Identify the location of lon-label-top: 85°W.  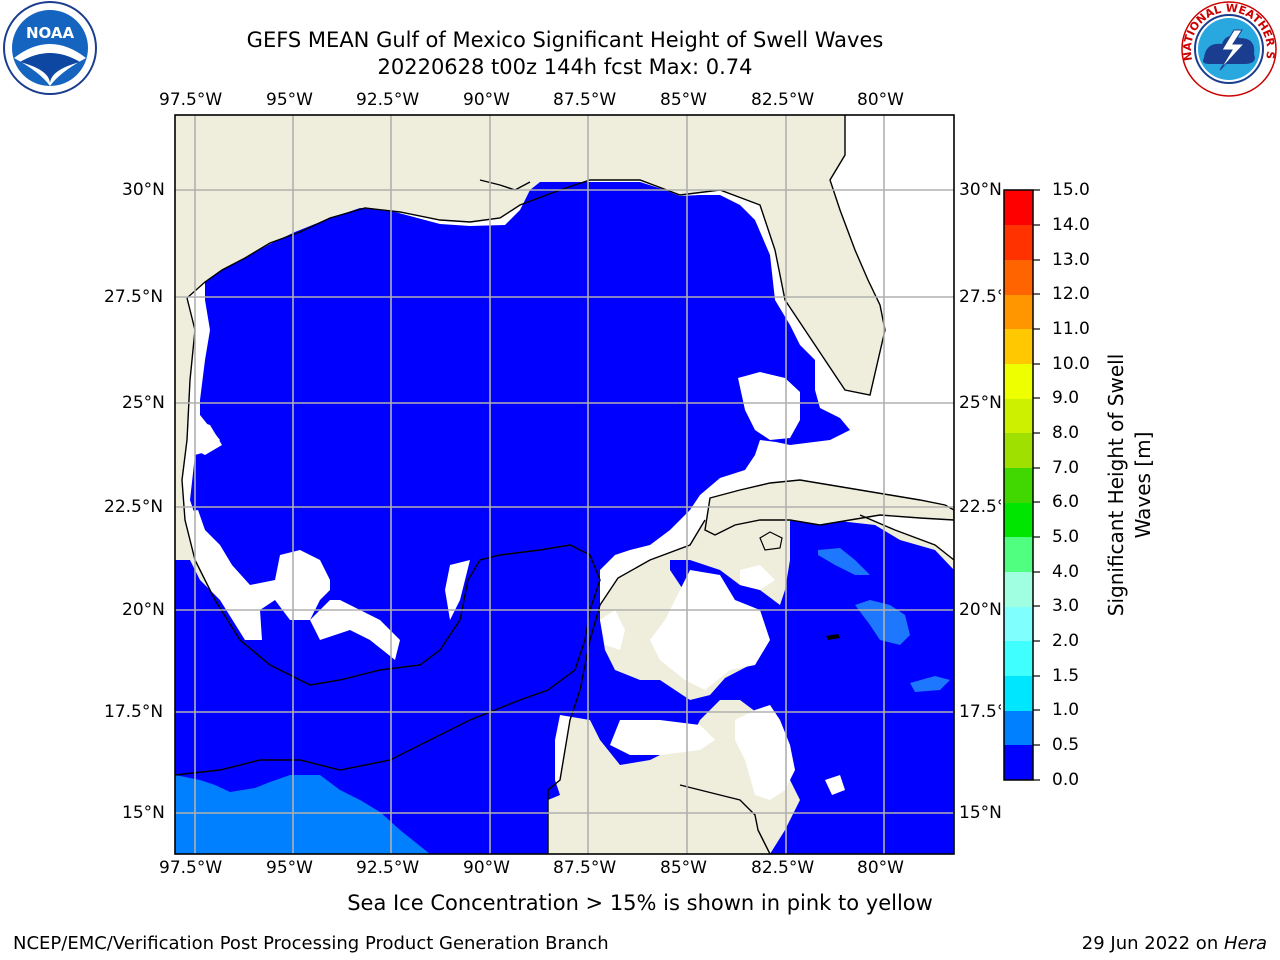
(683, 100).